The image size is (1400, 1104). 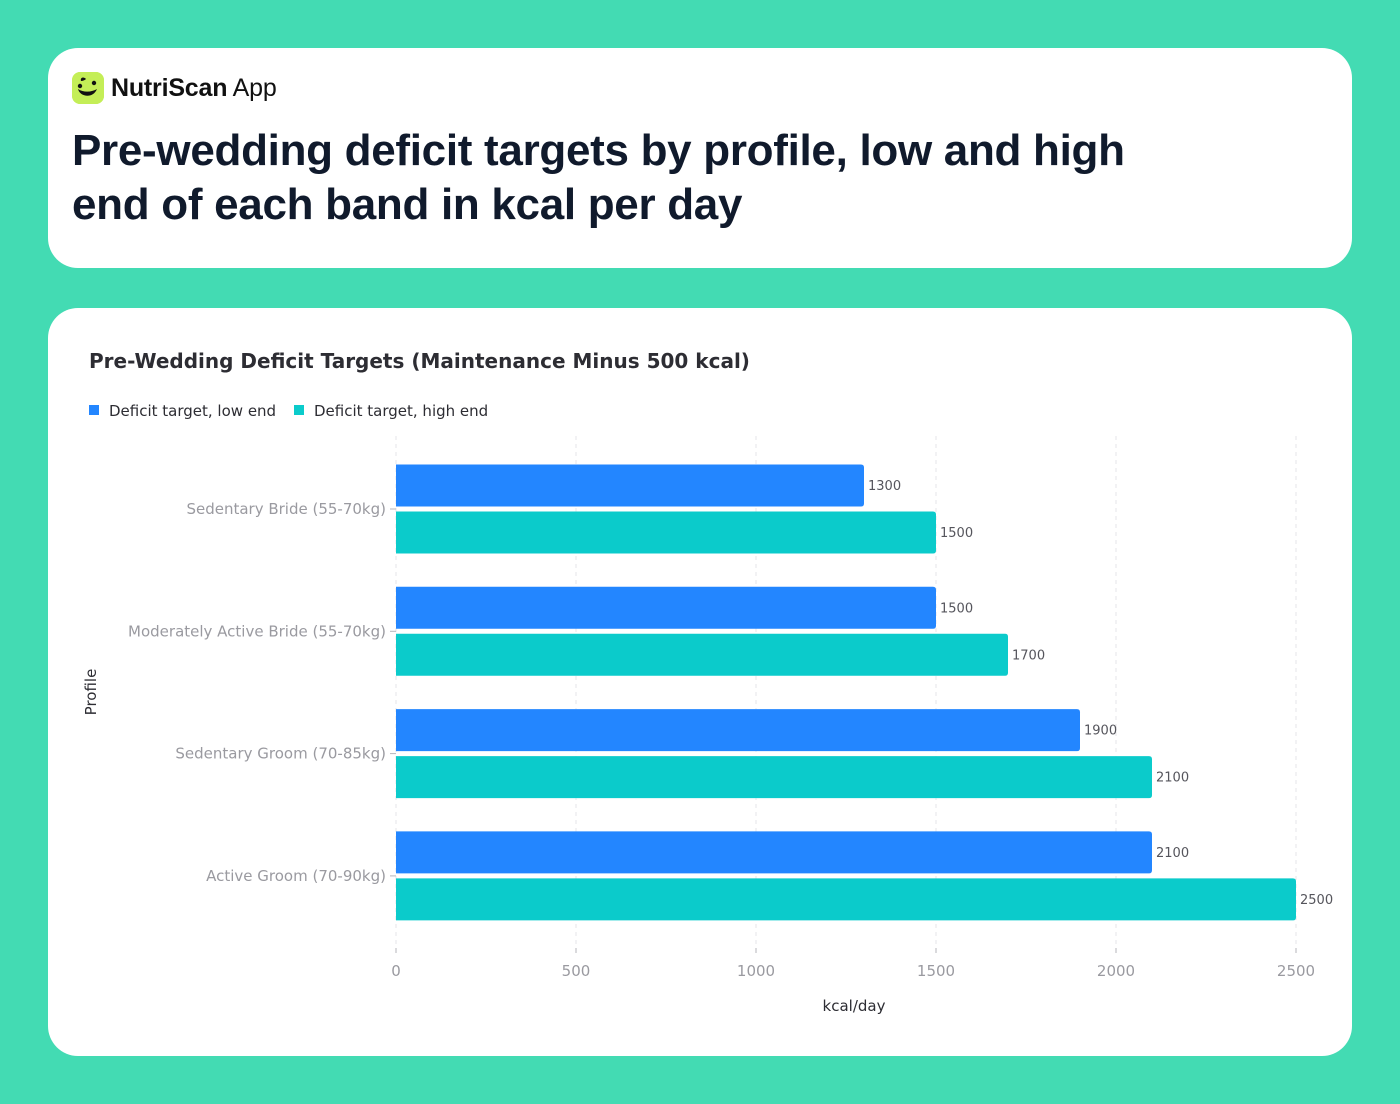 I want to click on y-tick-label: Active Groom (70-90kg), so click(x=296, y=876).